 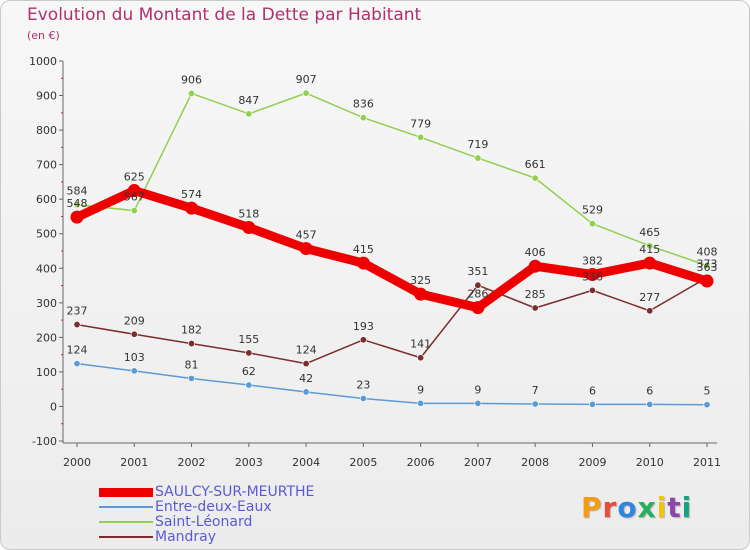 What do you see at coordinates (707, 391) in the screenshot?
I see `data-label: 5` at bounding box center [707, 391].